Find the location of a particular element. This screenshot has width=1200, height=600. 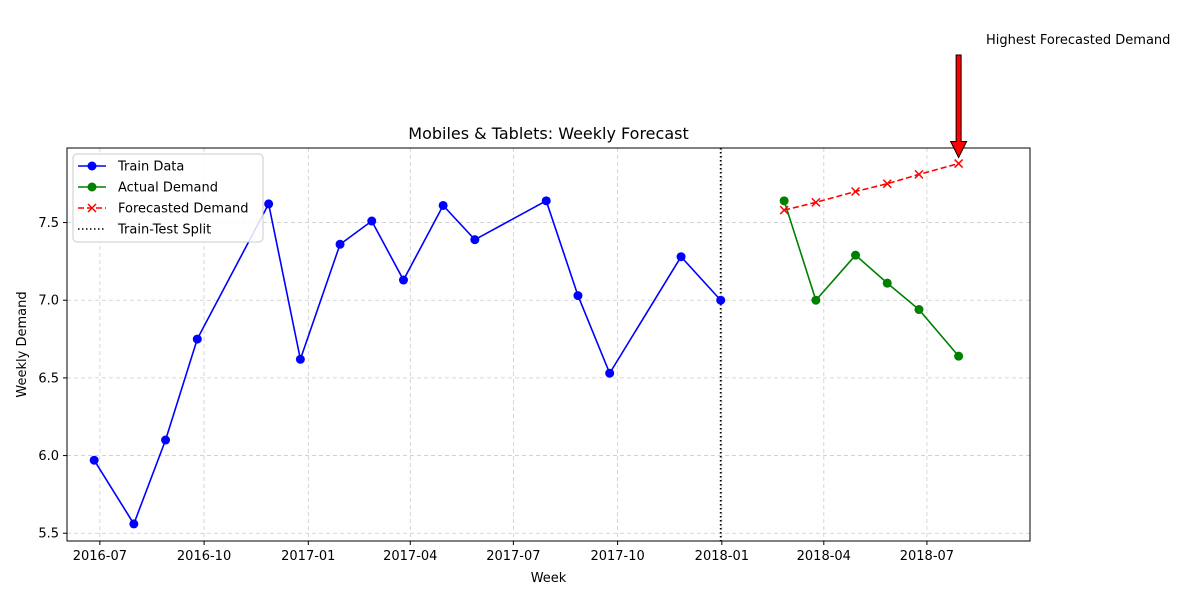

legend-item: Train Data is located at coordinates (131, 167).